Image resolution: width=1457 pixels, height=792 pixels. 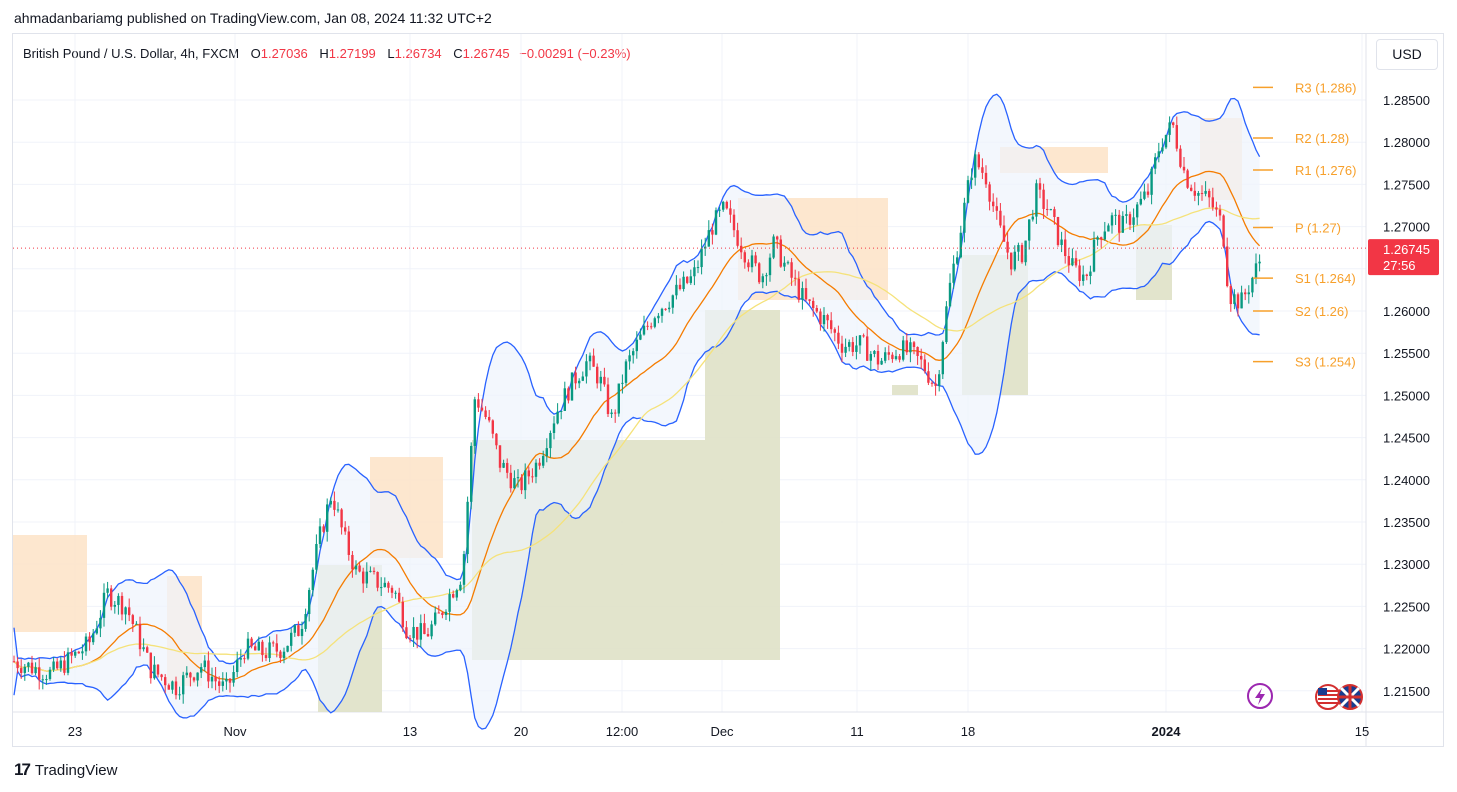 I want to click on price-tick-label: 1.23000, so click(x=1406, y=564).